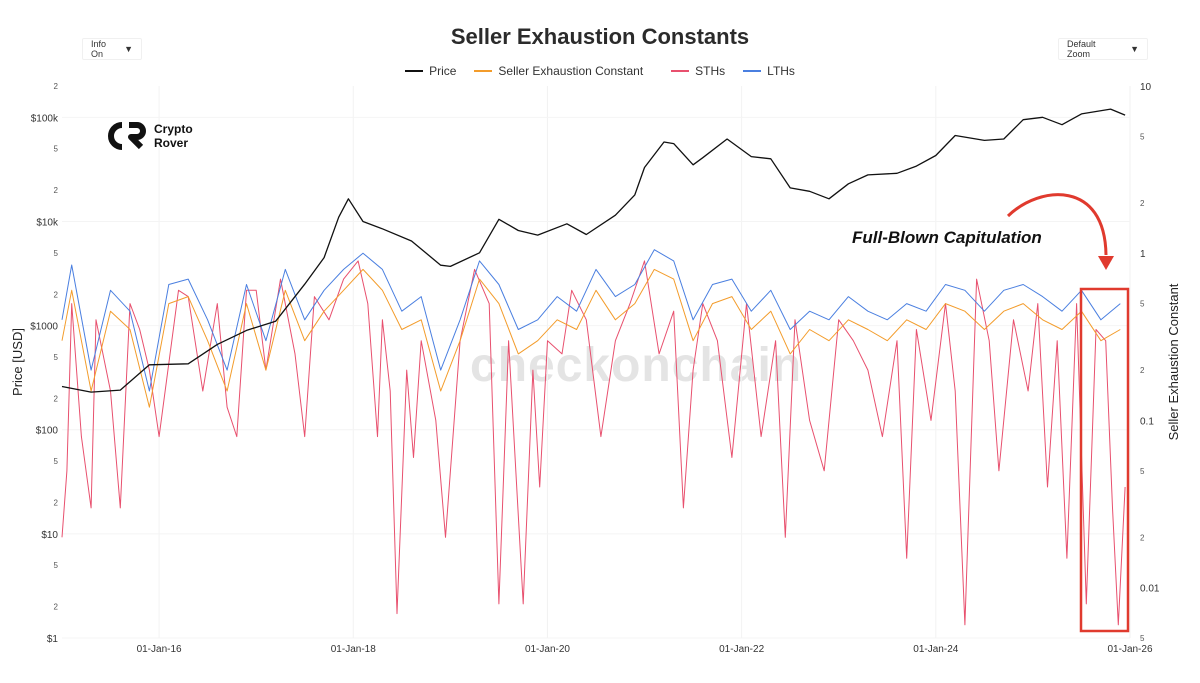 The height and width of the screenshot is (683, 1200). Describe the element at coordinates (1147, 421) in the screenshot. I see `y-right-tick-label: 0.1` at that location.